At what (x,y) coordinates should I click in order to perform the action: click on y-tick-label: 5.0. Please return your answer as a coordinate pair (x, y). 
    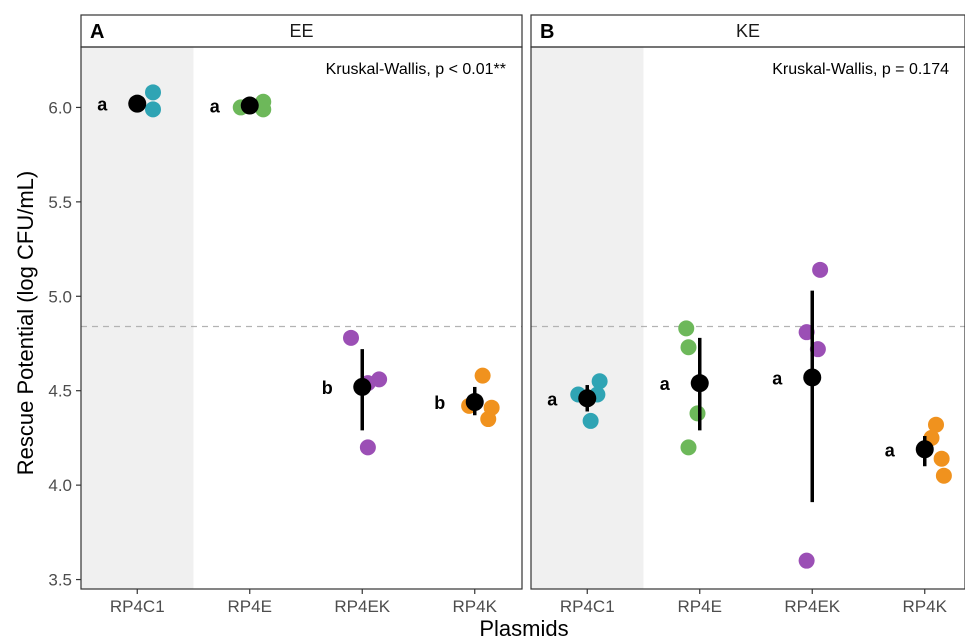
    Looking at the image, I should click on (60, 296).